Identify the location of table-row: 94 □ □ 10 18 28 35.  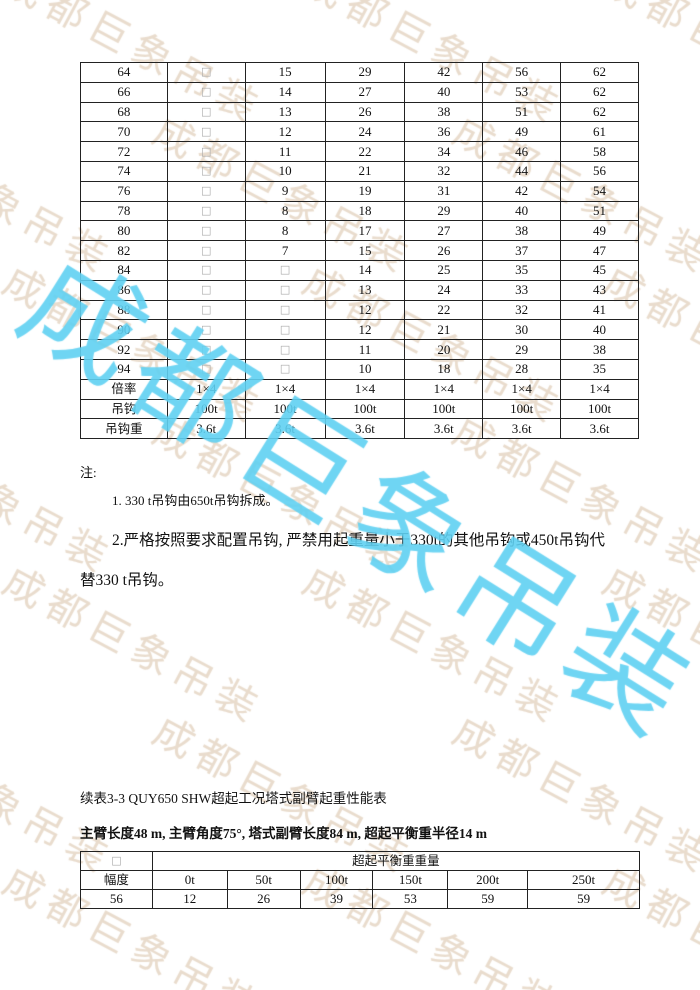
(359, 369).